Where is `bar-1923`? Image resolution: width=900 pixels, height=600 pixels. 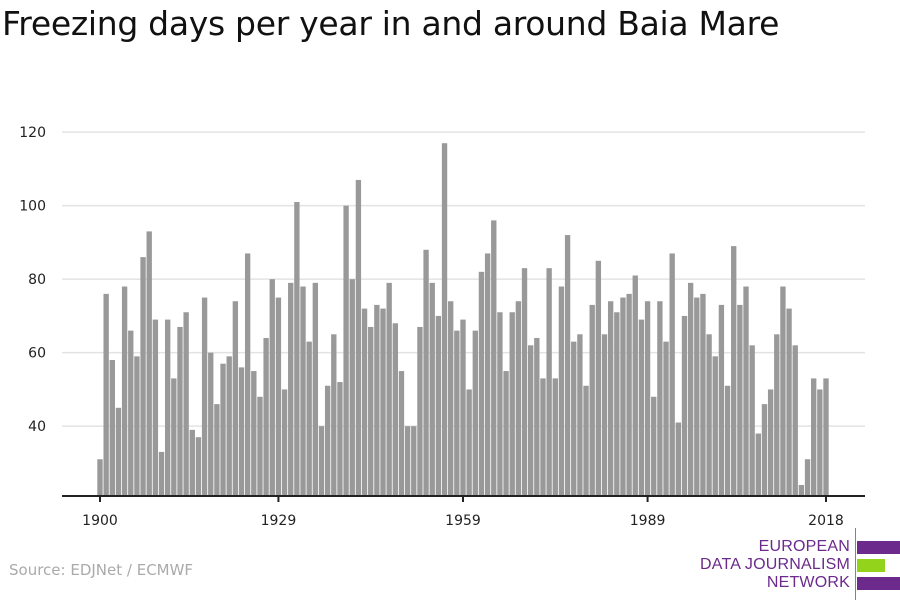 bar-1923 is located at coordinates (241, 432).